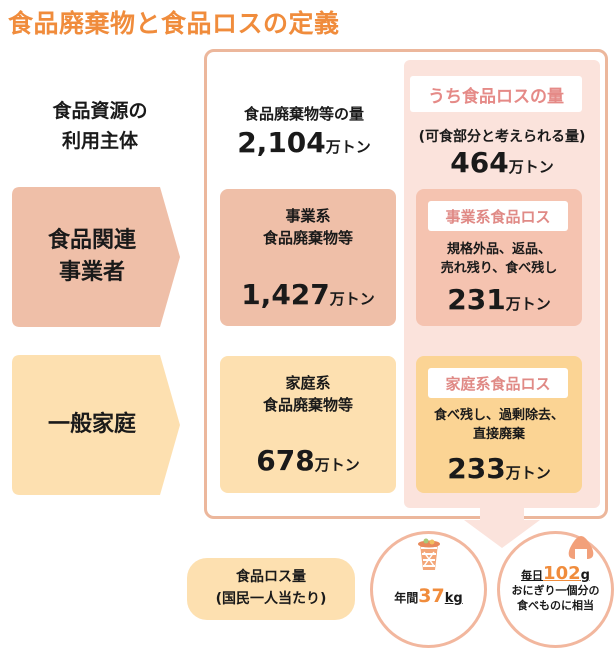  I want to click on business-loss-amount: 231万トン, so click(499, 299).